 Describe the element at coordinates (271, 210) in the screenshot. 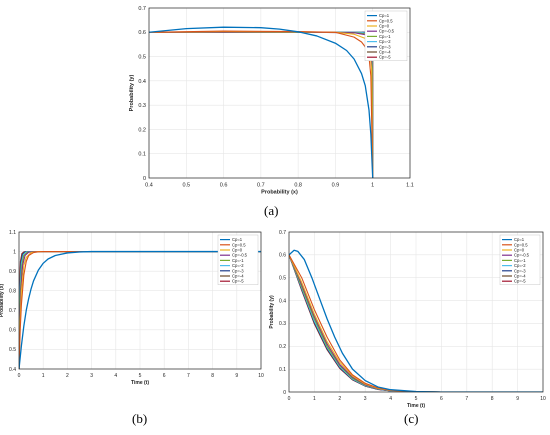

I see `caption-a: (a)` at that location.